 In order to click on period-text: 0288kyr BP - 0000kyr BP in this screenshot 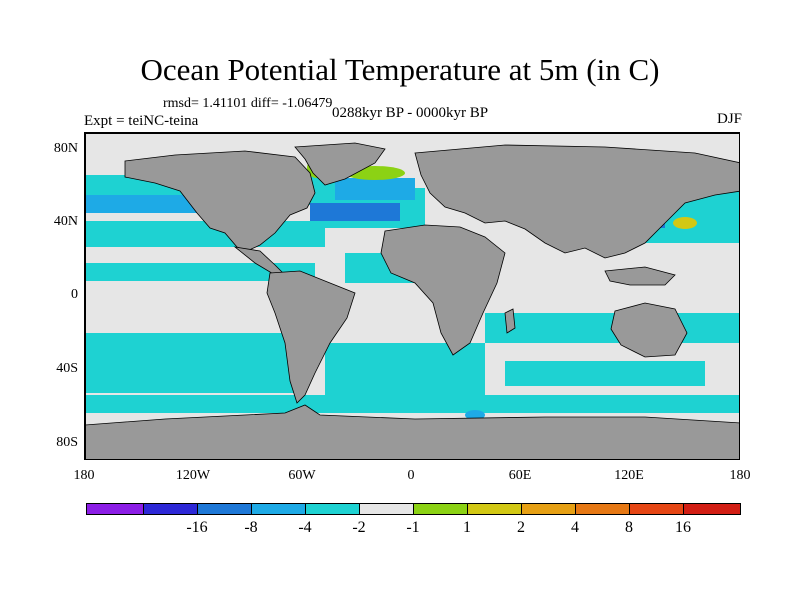, I will do `click(410, 113)`.